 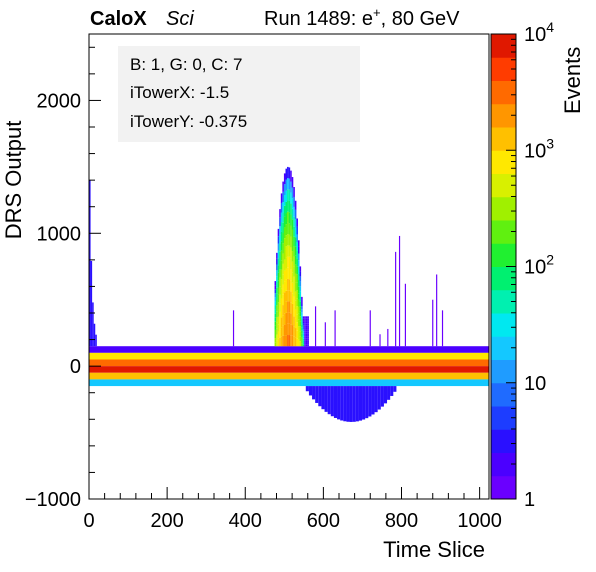 What do you see at coordinates (539, 32) in the screenshot?
I see `z-tick-label: 104` at bounding box center [539, 32].